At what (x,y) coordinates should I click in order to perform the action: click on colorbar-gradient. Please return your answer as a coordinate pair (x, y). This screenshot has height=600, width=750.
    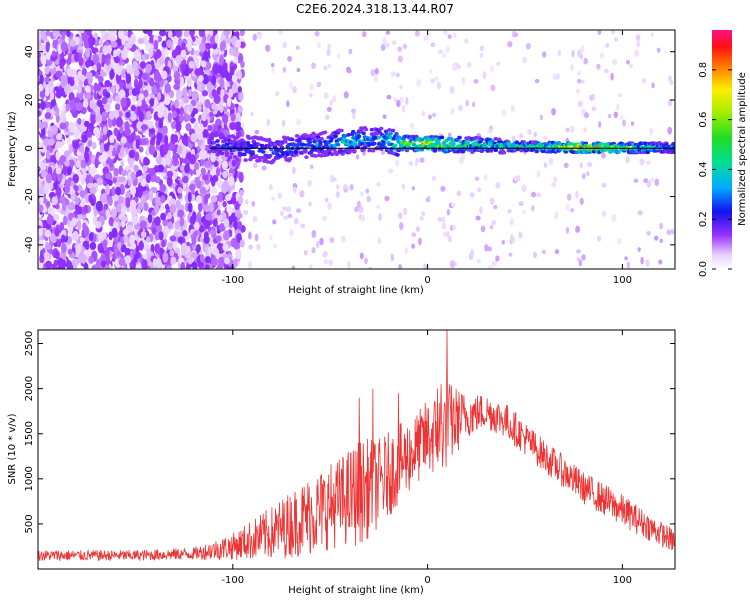
    Looking at the image, I should click on (722, 149).